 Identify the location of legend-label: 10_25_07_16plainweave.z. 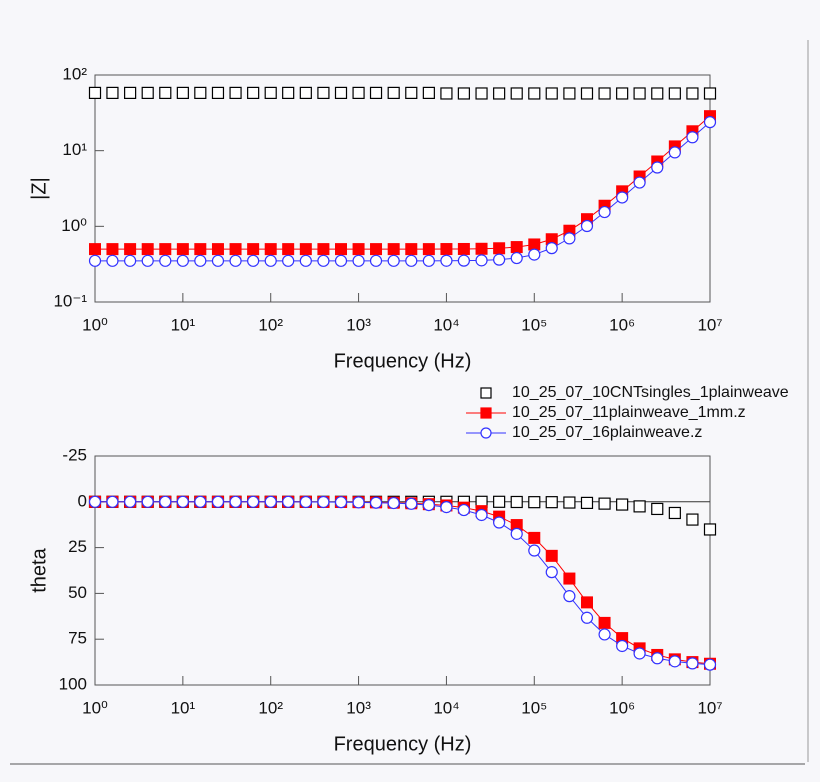
(607, 432).